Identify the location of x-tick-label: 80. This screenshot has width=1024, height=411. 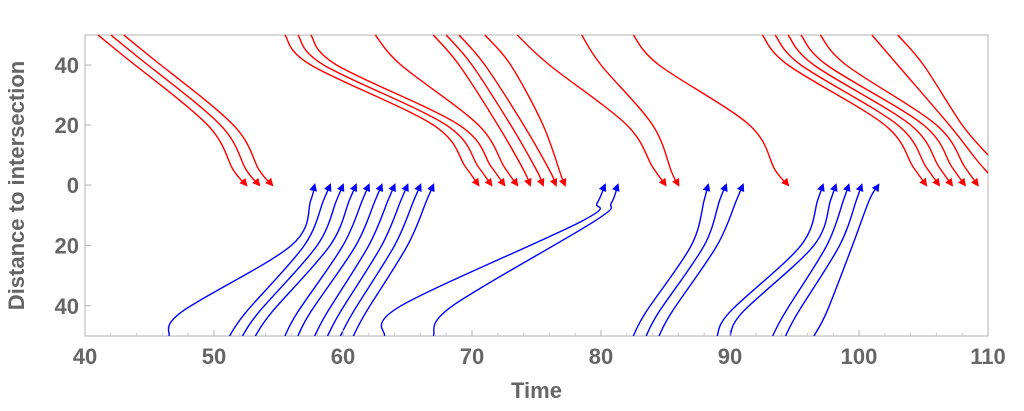
(601, 356).